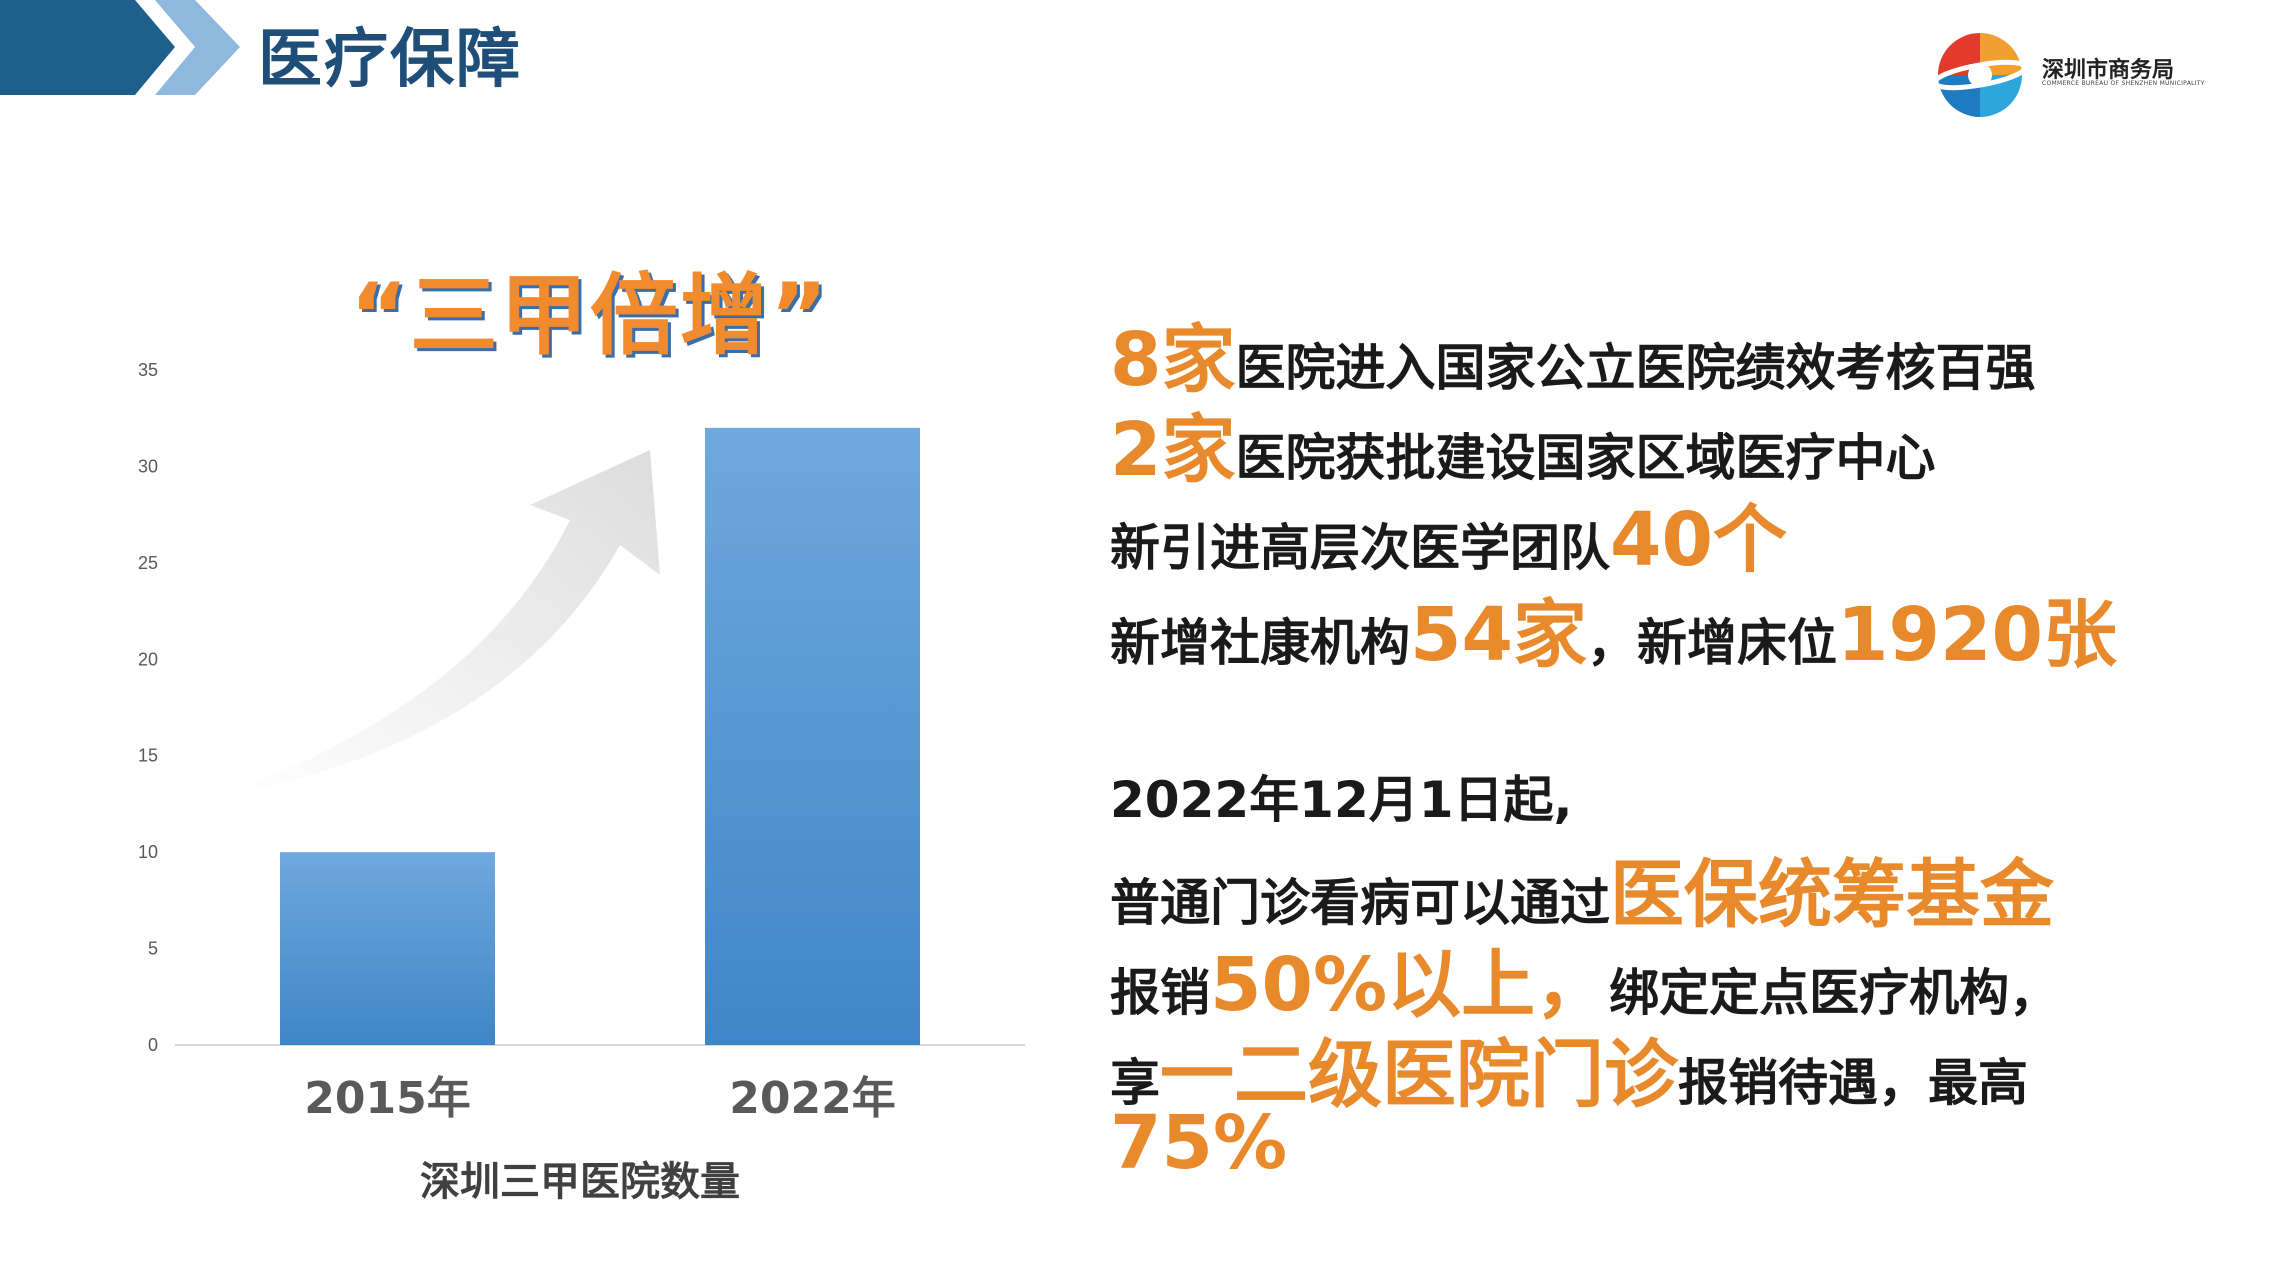 The height and width of the screenshot is (1280, 2275). Describe the element at coordinates (1585, 458) in the screenshot. I see `fact-text: 医院获批建设国家区域医疗中心` at that location.